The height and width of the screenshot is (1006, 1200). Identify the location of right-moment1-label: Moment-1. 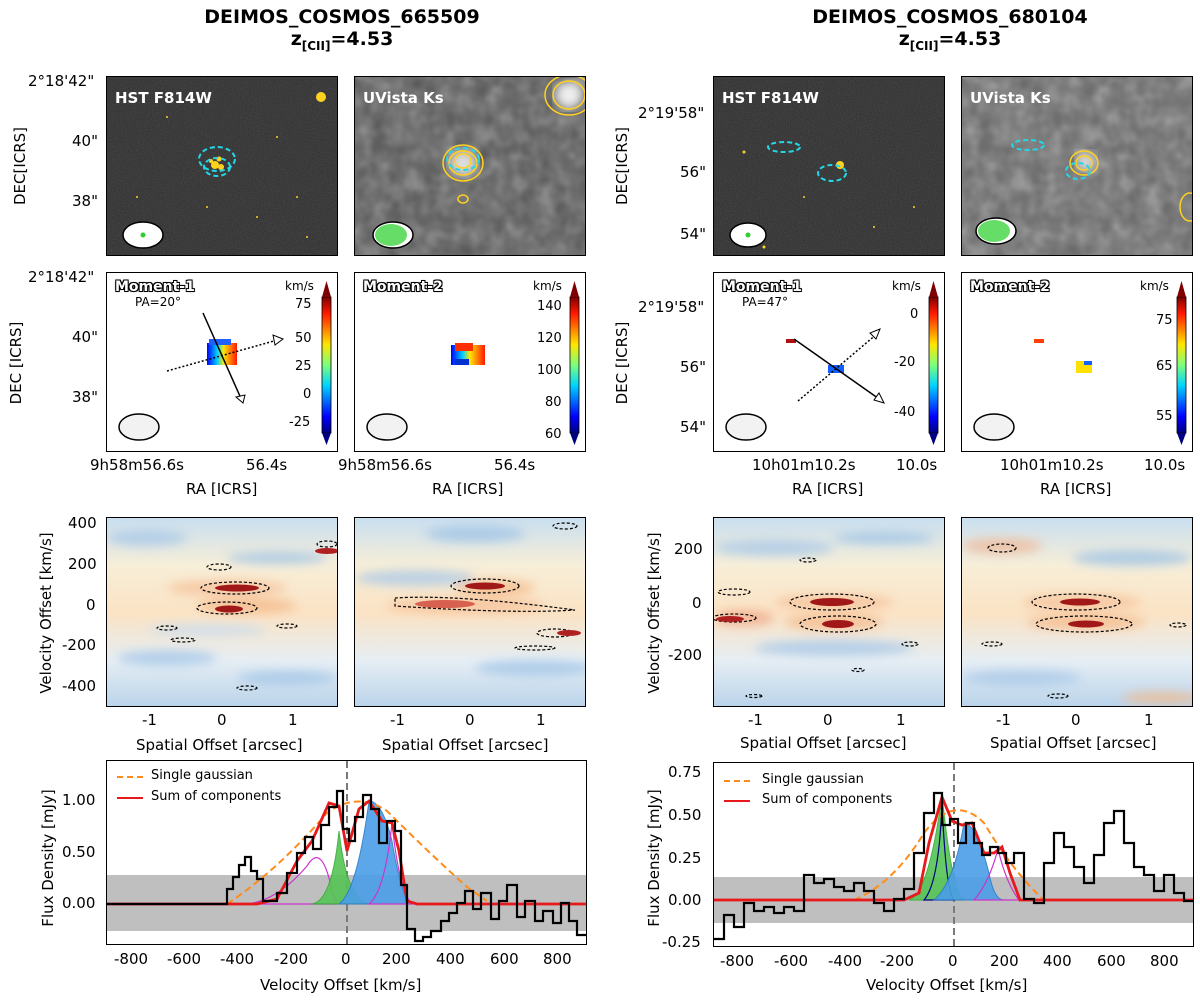
(762, 287).